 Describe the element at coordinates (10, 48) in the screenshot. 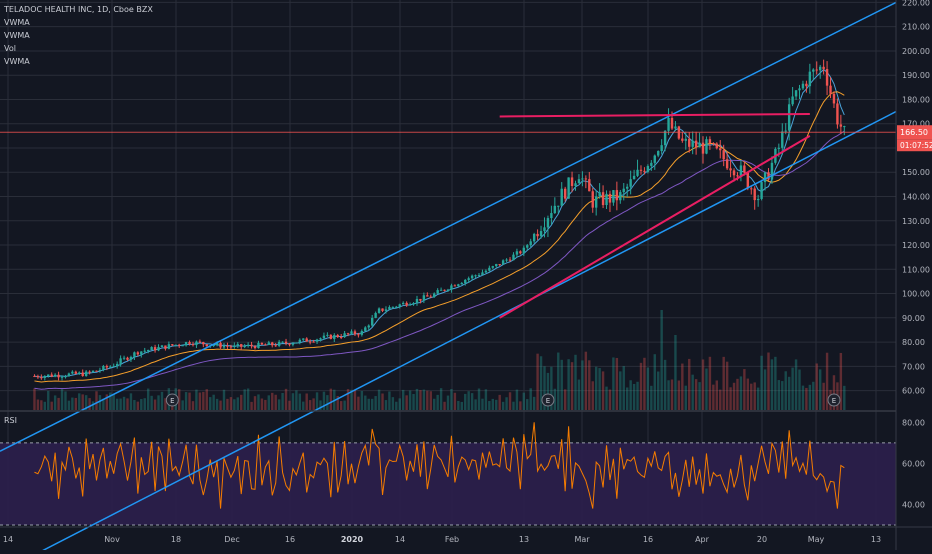

I see `indicator-label-vol: Vol` at that location.